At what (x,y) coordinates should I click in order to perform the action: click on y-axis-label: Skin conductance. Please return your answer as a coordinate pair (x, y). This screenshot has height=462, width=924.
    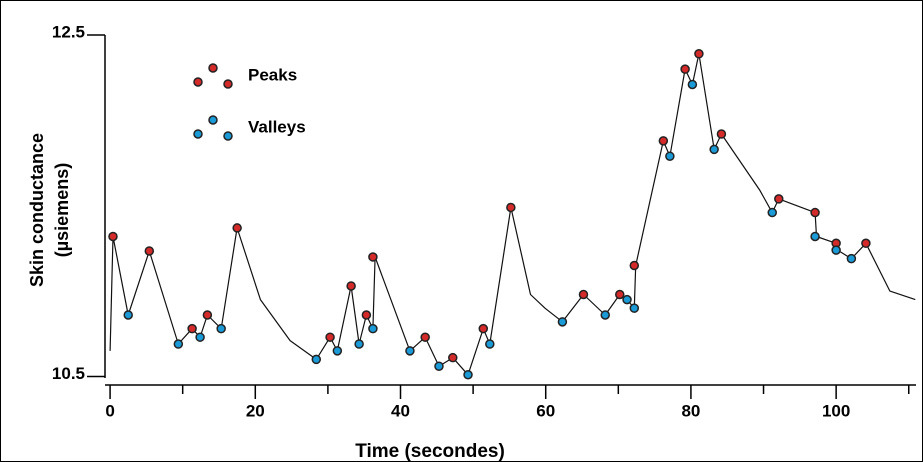
    Looking at the image, I should click on (37, 210).